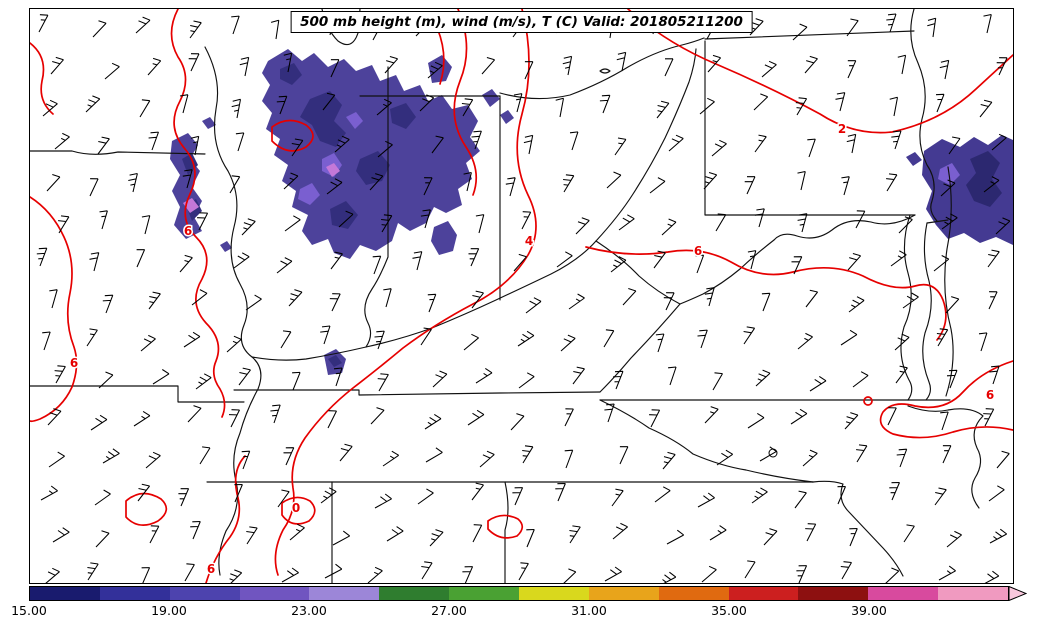 This screenshot has height=633, width=1041. What do you see at coordinates (169, 610) in the screenshot?
I see `colorbar-tick-label: 19.00` at bounding box center [169, 610].